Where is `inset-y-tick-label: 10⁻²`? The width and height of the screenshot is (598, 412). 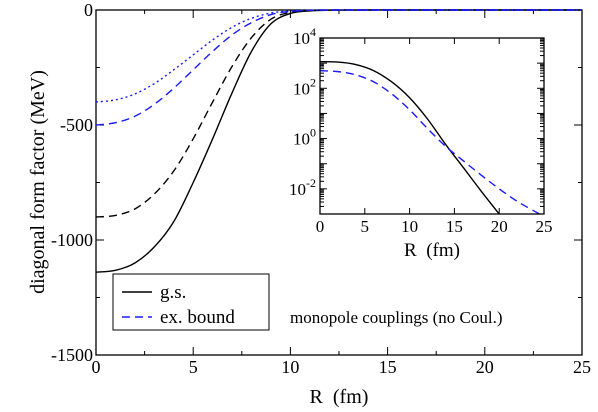 inset-y-tick-label: 10⁻² is located at coordinates (302, 187).